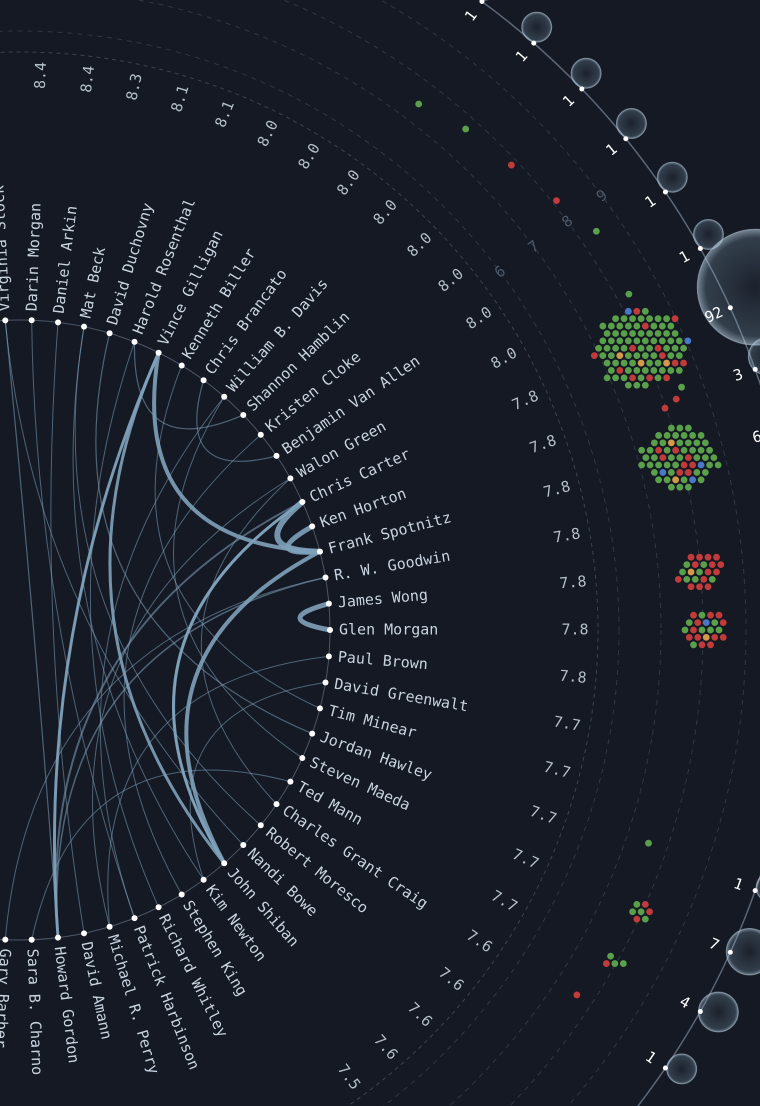 The width and height of the screenshot is (760, 1106). What do you see at coordinates (34, 257) in the screenshot?
I see `writer-name: Darin Morgan` at bounding box center [34, 257].